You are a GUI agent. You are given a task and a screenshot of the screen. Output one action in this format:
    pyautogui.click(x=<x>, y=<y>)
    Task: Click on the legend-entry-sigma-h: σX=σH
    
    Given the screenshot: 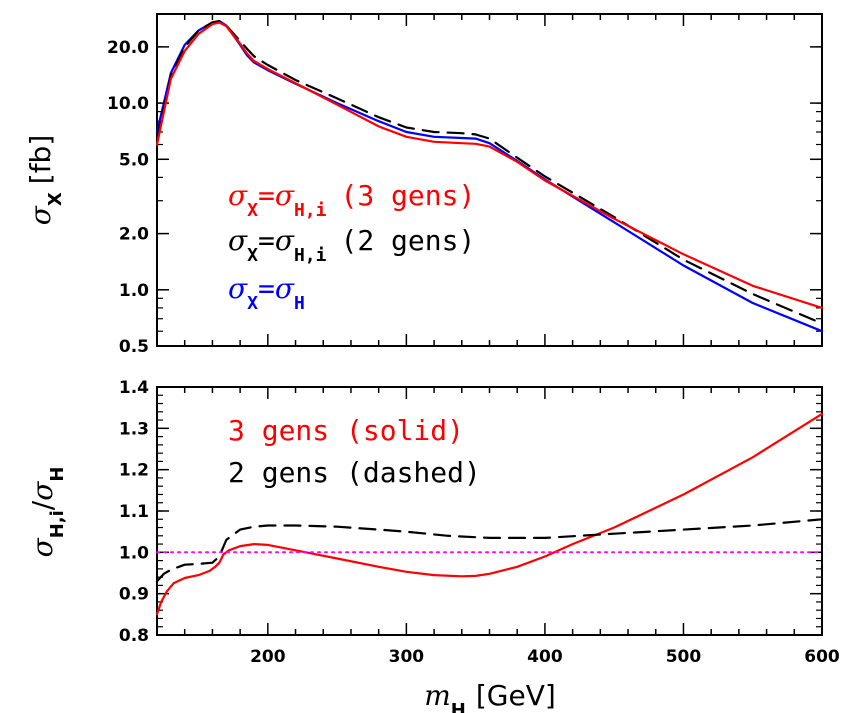 What is the action you would take?
    pyautogui.click(x=266, y=293)
    